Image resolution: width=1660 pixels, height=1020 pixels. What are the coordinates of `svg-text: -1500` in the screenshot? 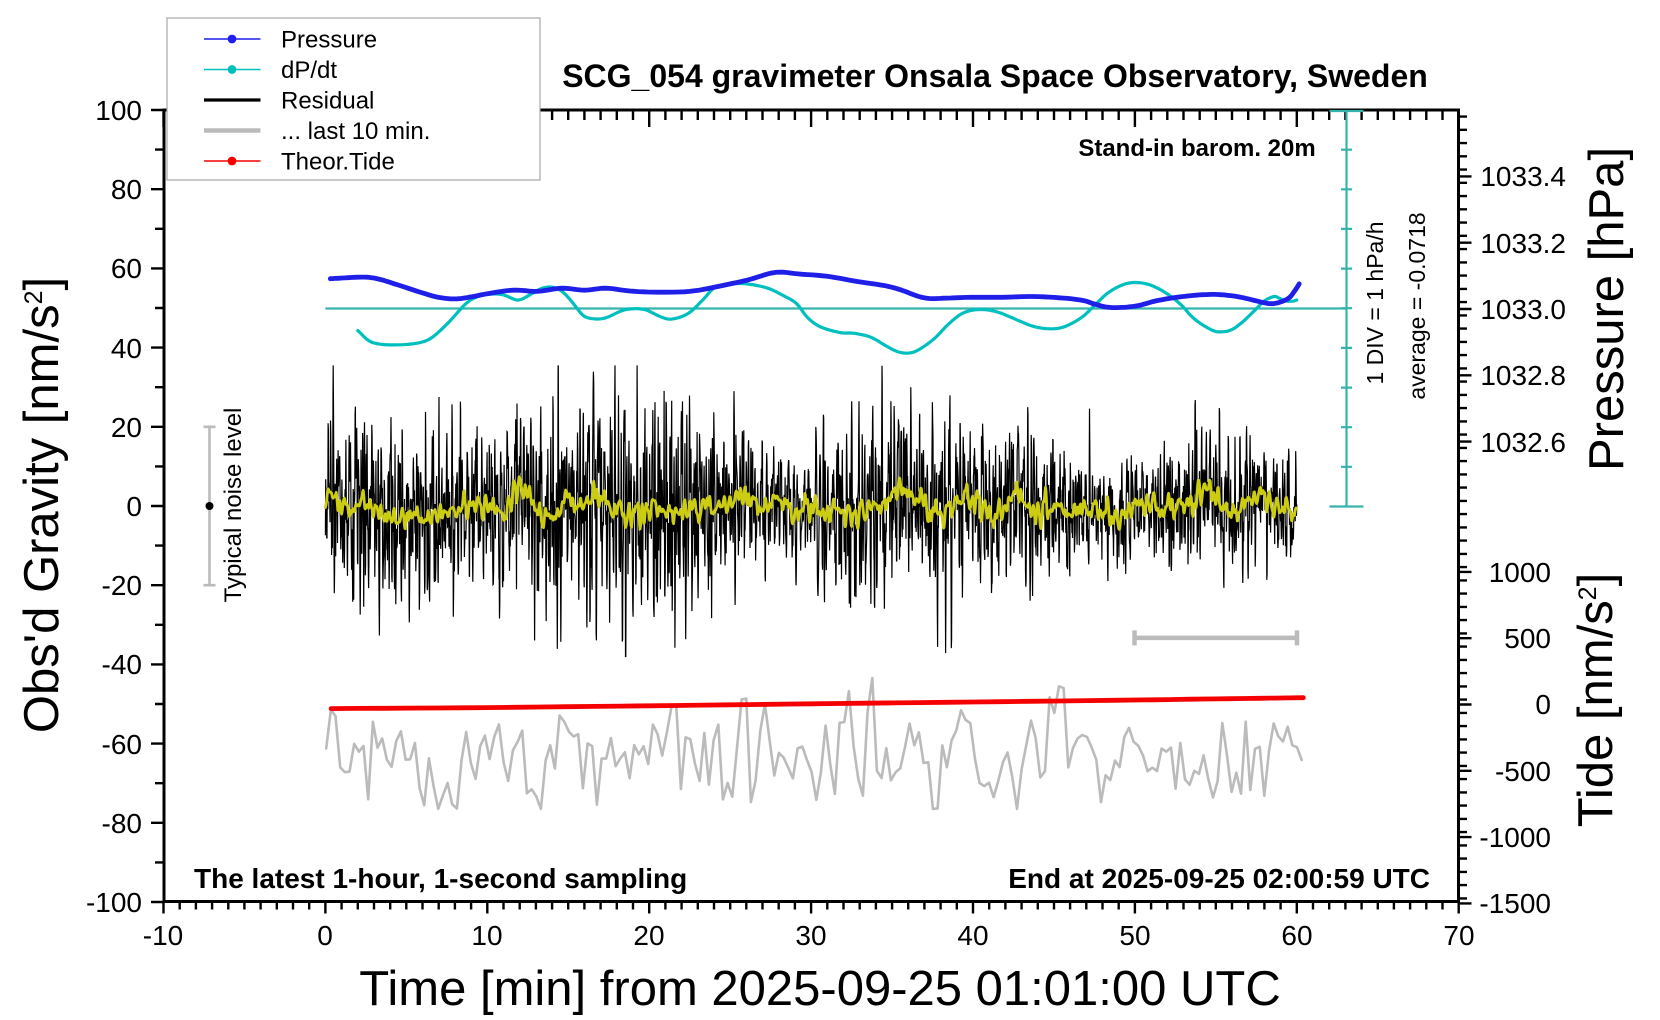 It's located at (1515, 903).